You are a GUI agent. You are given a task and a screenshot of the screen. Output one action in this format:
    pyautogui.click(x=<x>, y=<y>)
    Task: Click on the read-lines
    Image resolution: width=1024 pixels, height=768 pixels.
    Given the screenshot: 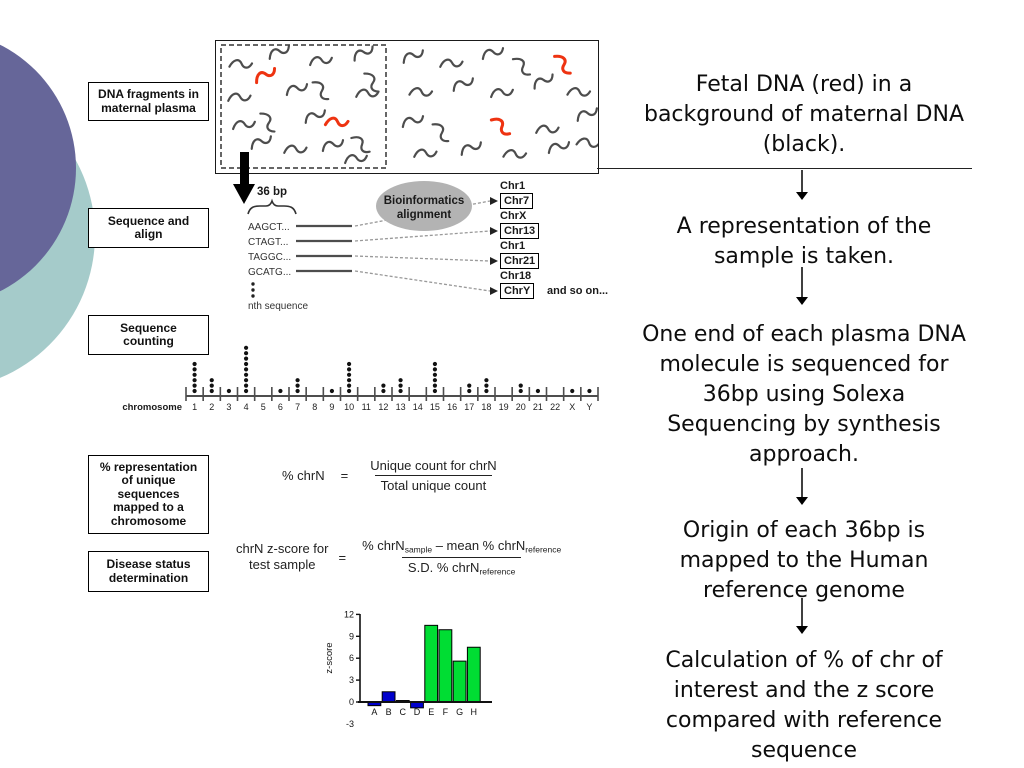 What is the action you would take?
    pyautogui.click(x=324, y=248)
    